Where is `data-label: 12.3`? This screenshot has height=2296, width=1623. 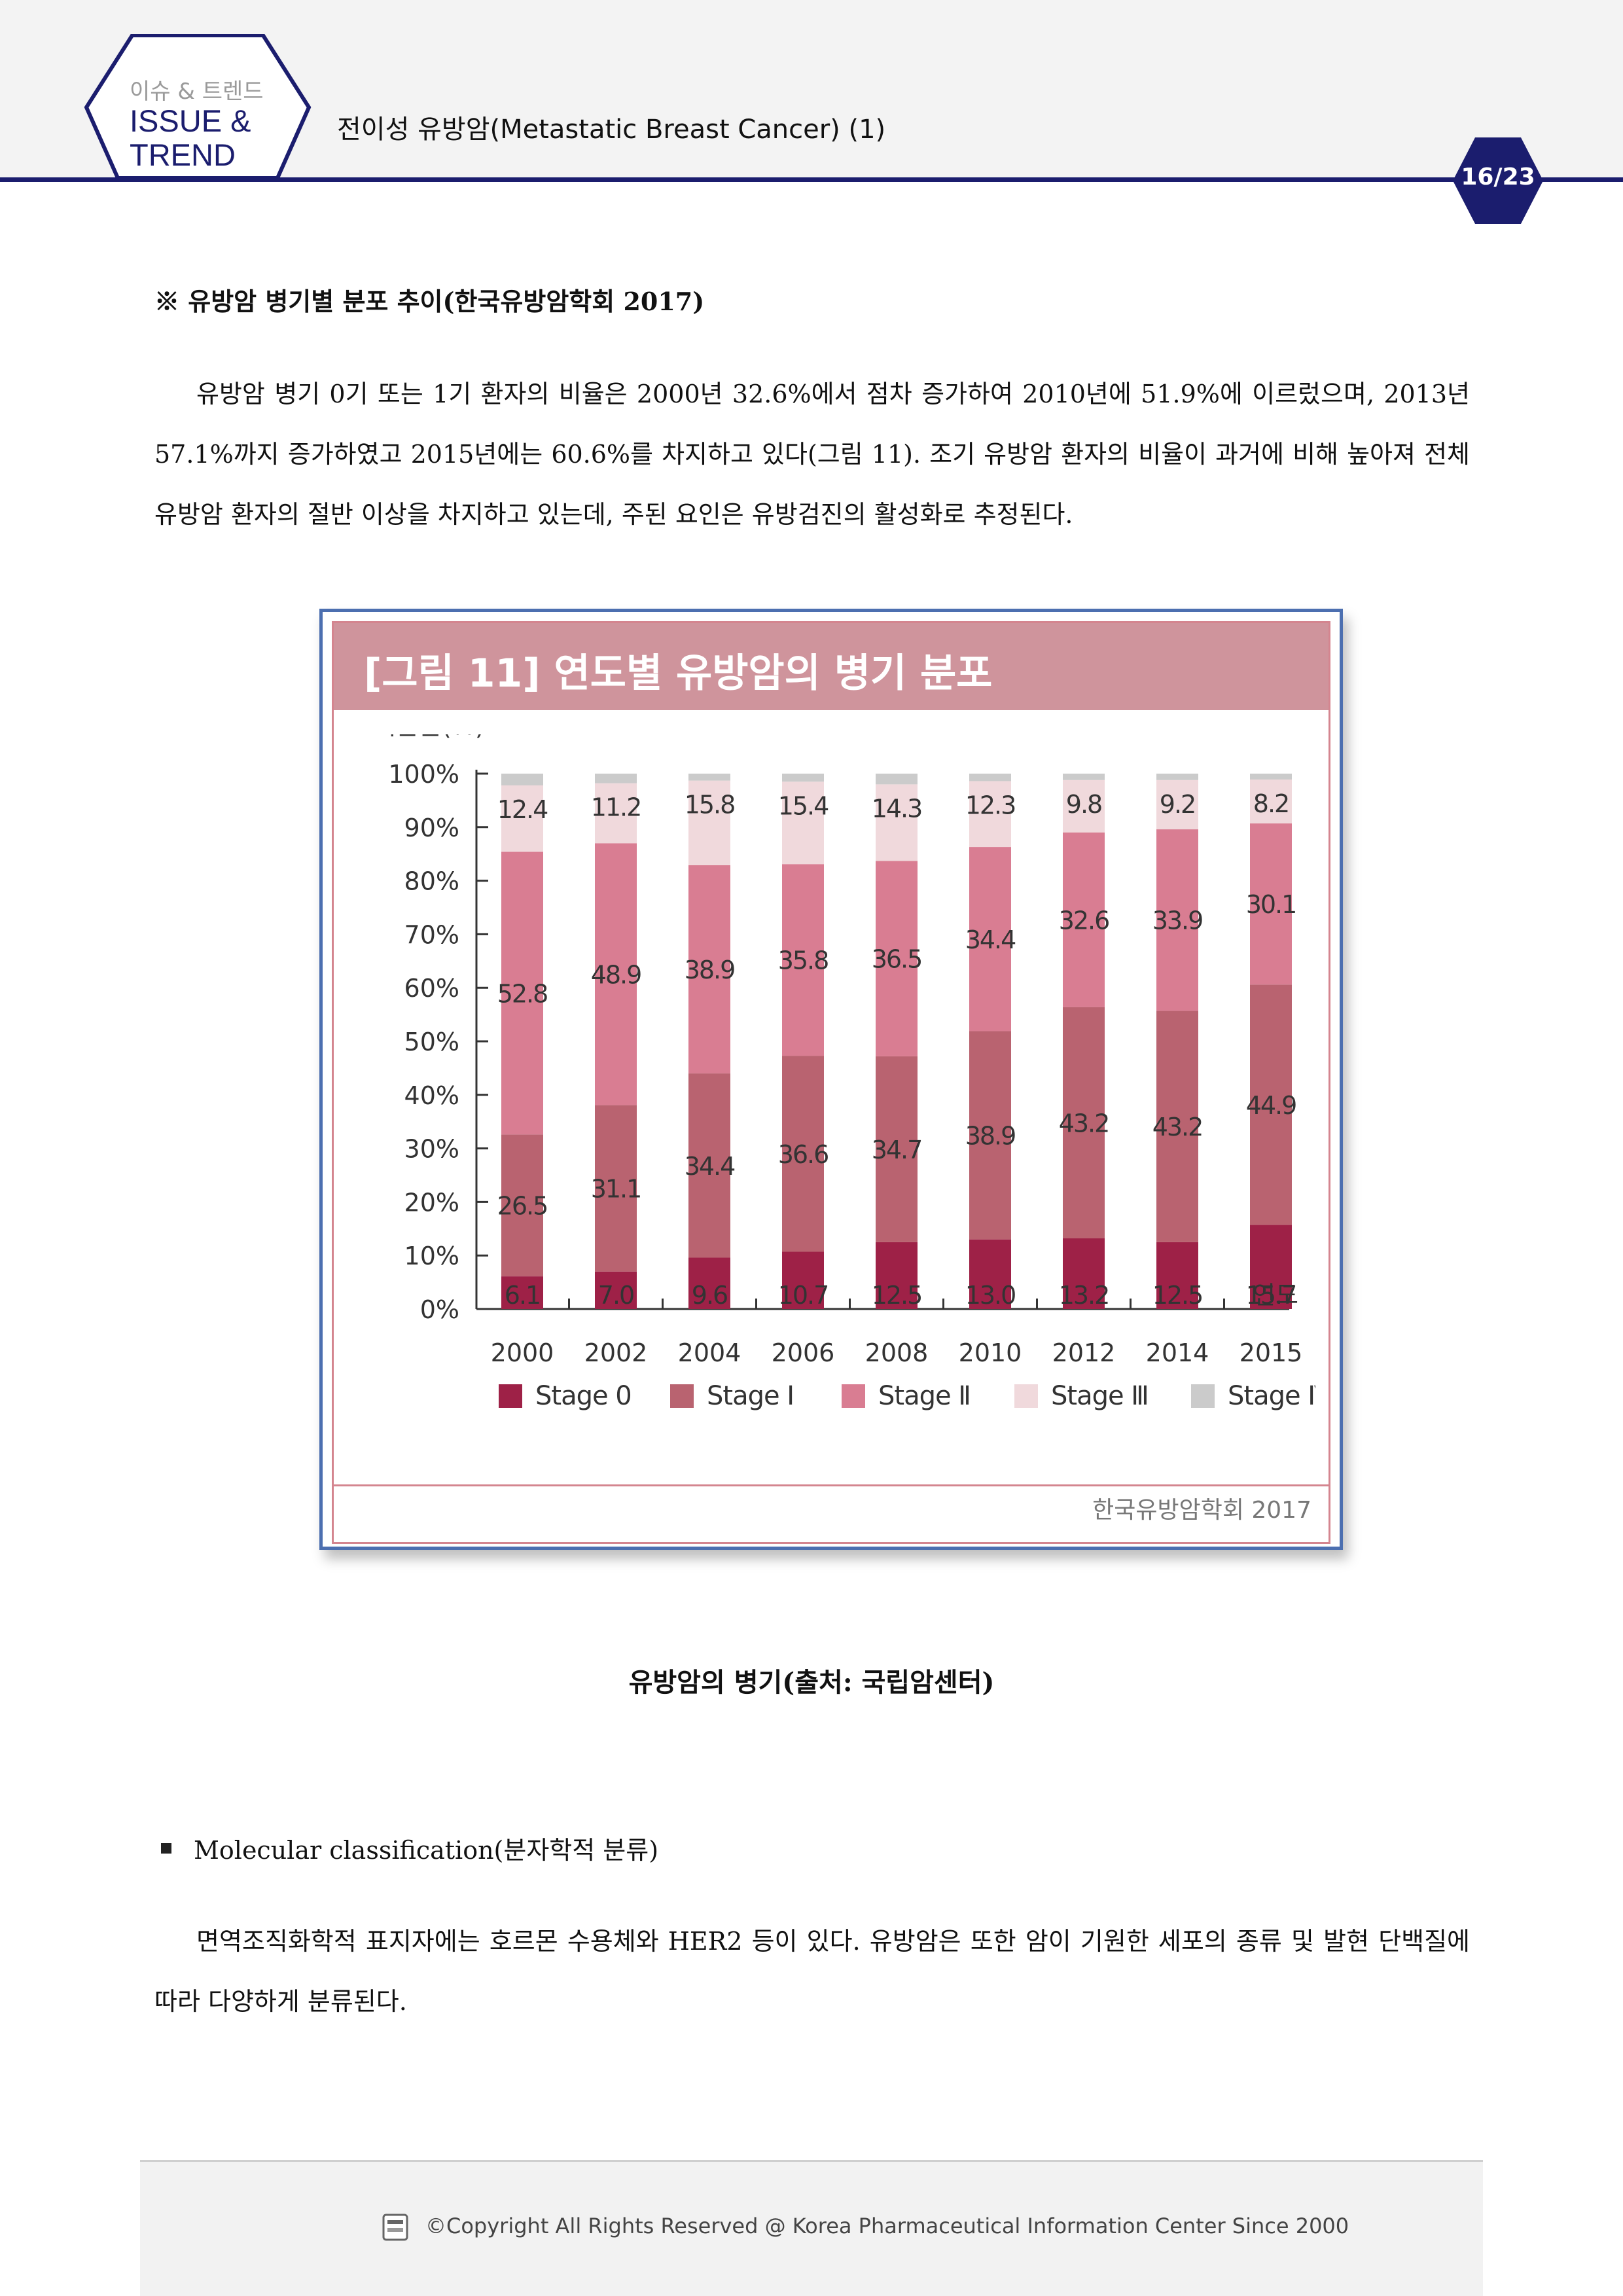
data-label: 12.3 is located at coordinates (991, 805).